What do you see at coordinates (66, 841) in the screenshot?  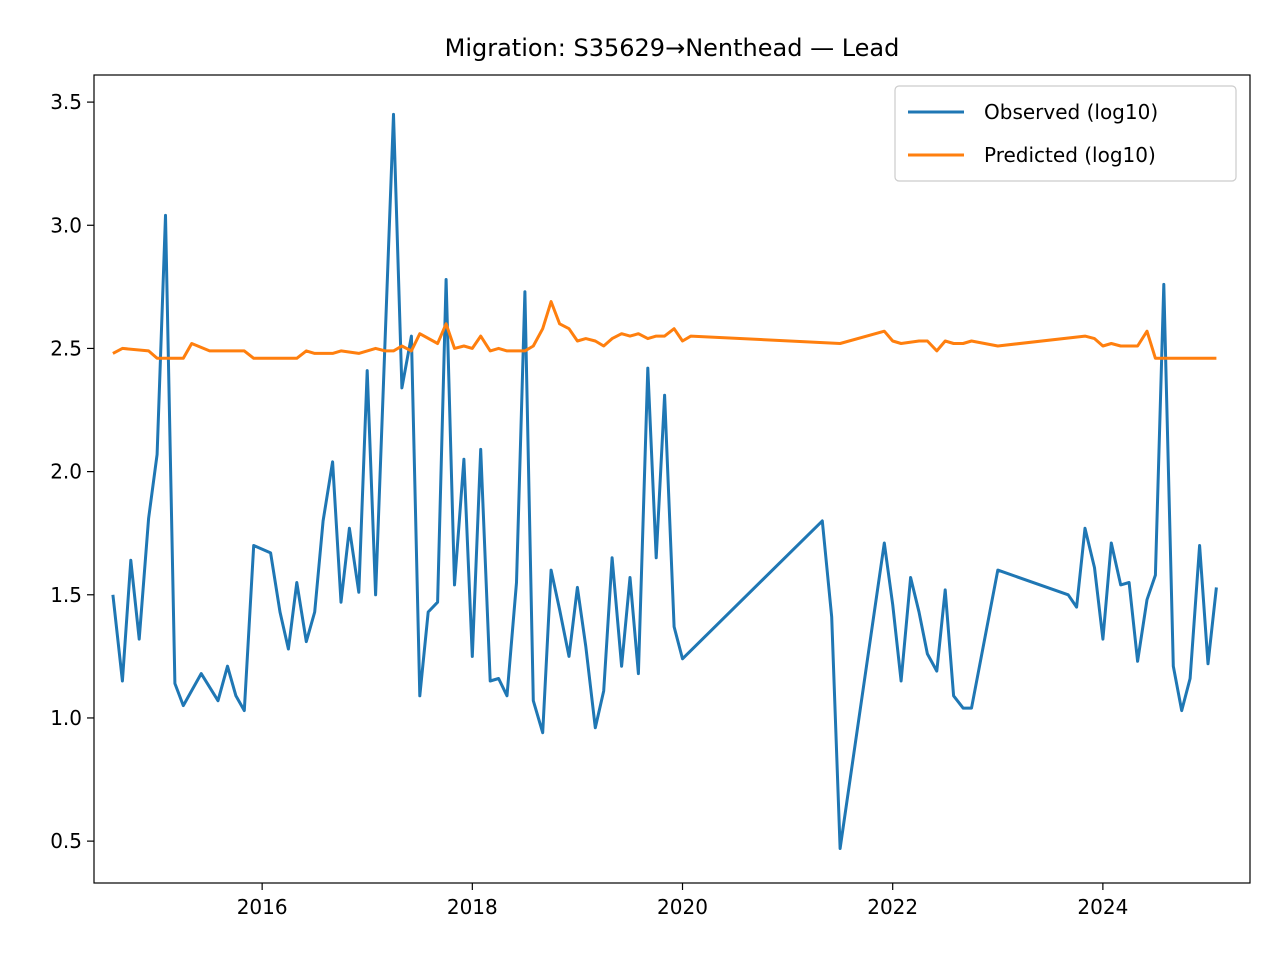 I see `y-tick-label: 0.5` at bounding box center [66, 841].